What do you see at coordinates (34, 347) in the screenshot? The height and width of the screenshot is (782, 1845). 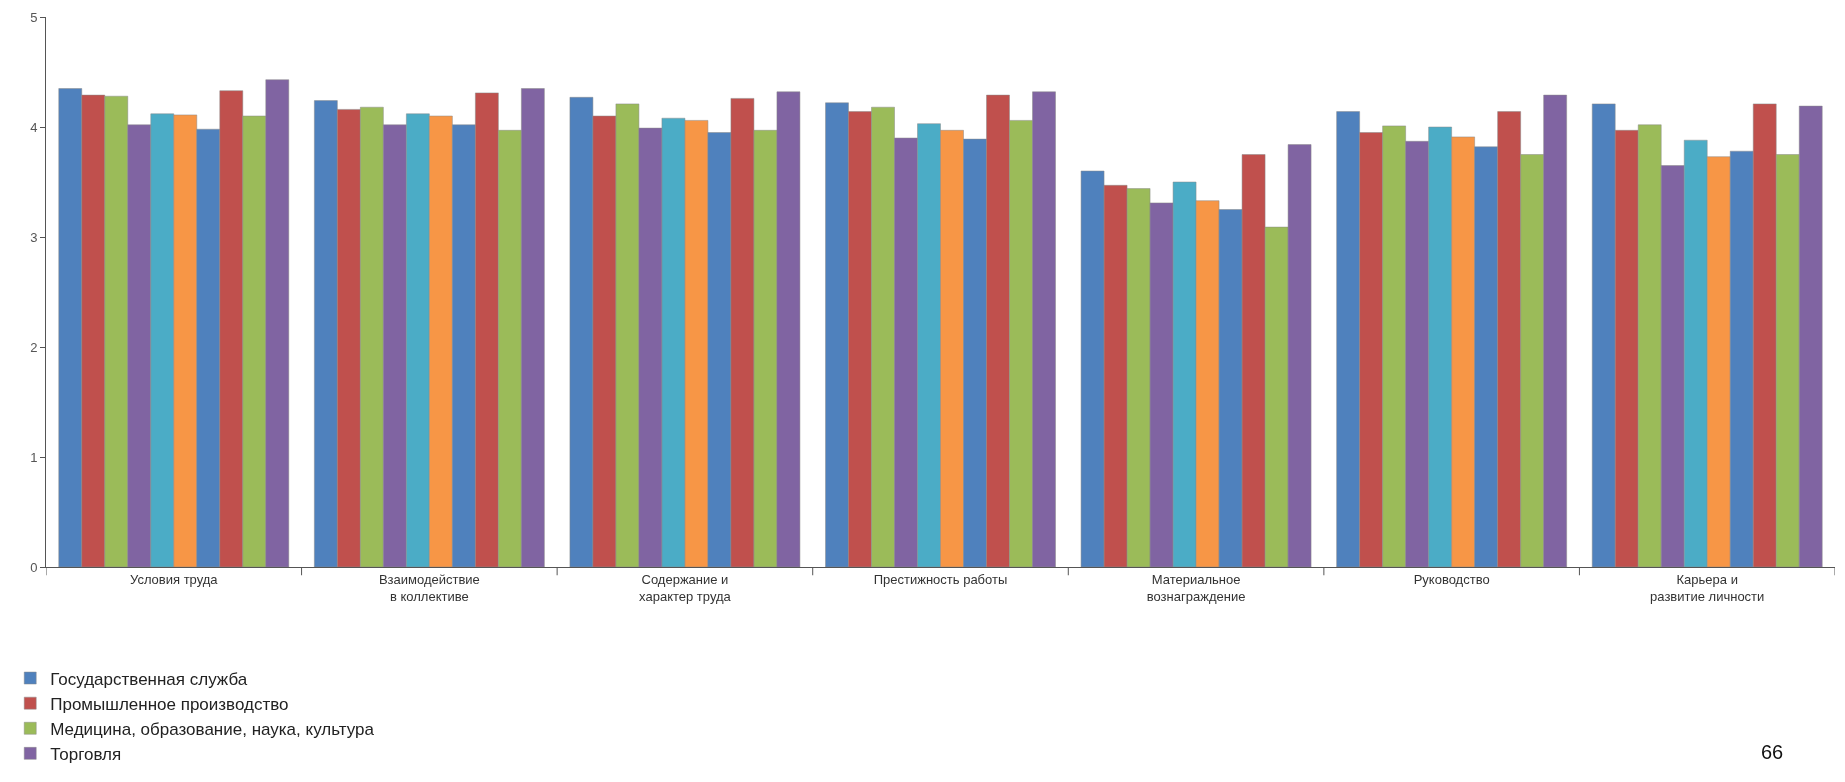 I see `y-tick-label: 2` at bounding box center [34, 347].